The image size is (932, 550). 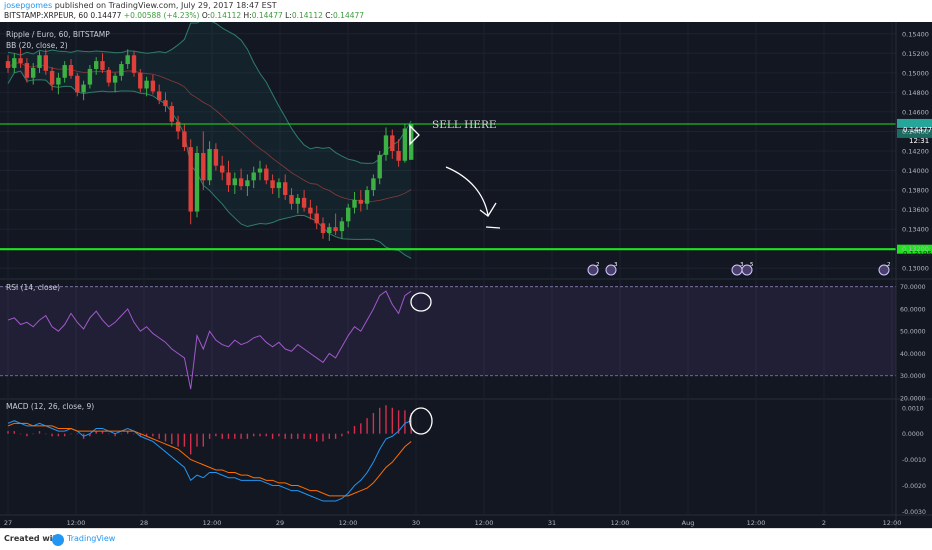 I want to click on sell-here-annotation: SELL HERE, so click(x=464, y=125).